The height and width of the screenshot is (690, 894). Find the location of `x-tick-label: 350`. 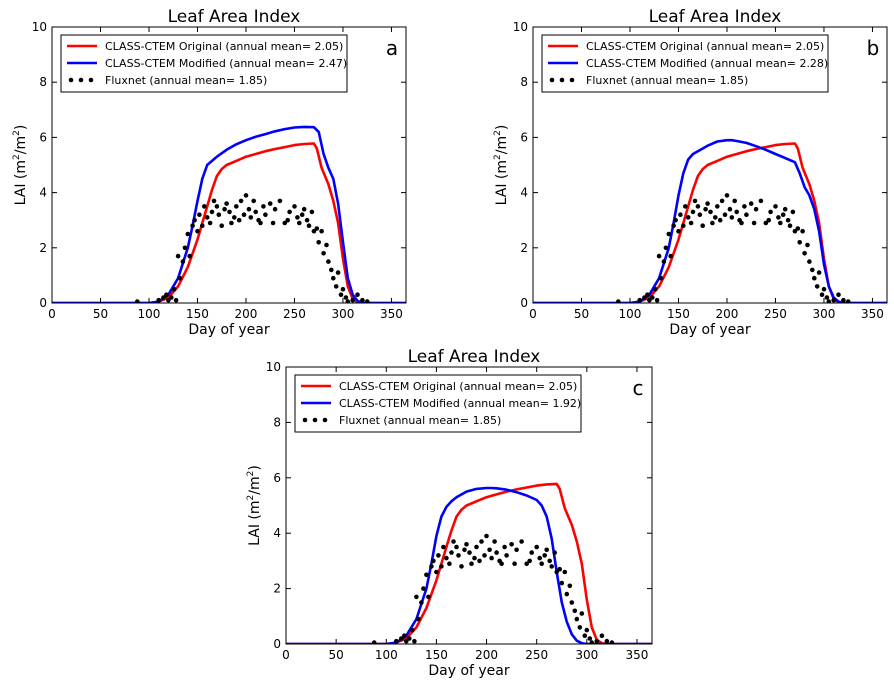

x-tick-label: 350 is located at coordinates (872, 314).